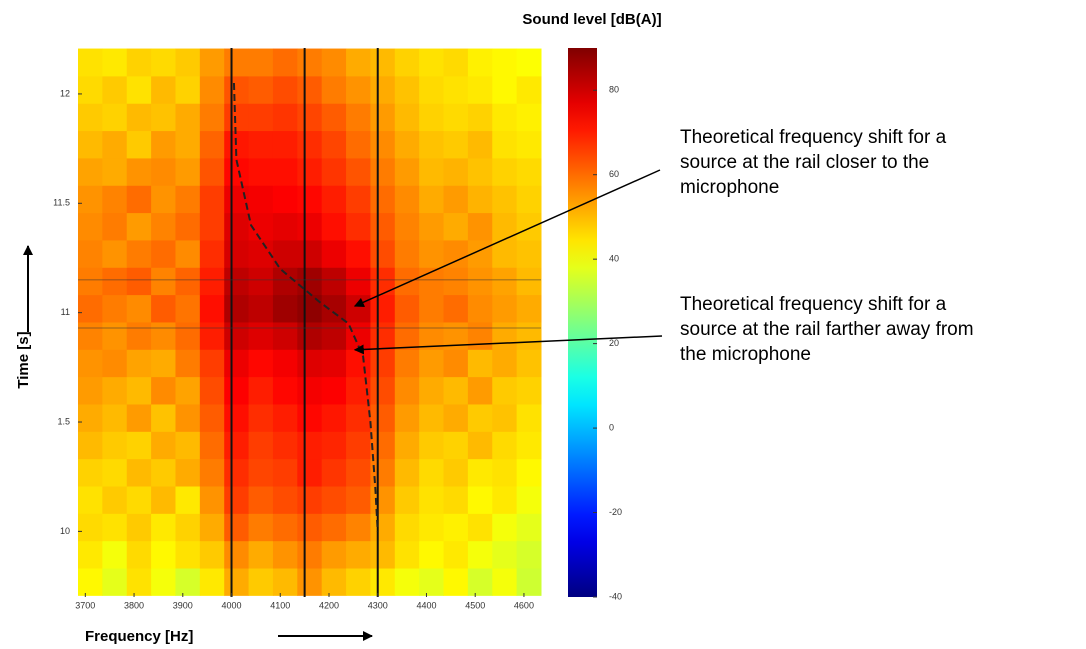 The width and height of the screenshot is (1086, 649). I want to click on annotation-text: source at the rail farther away from, so click(827, 329).